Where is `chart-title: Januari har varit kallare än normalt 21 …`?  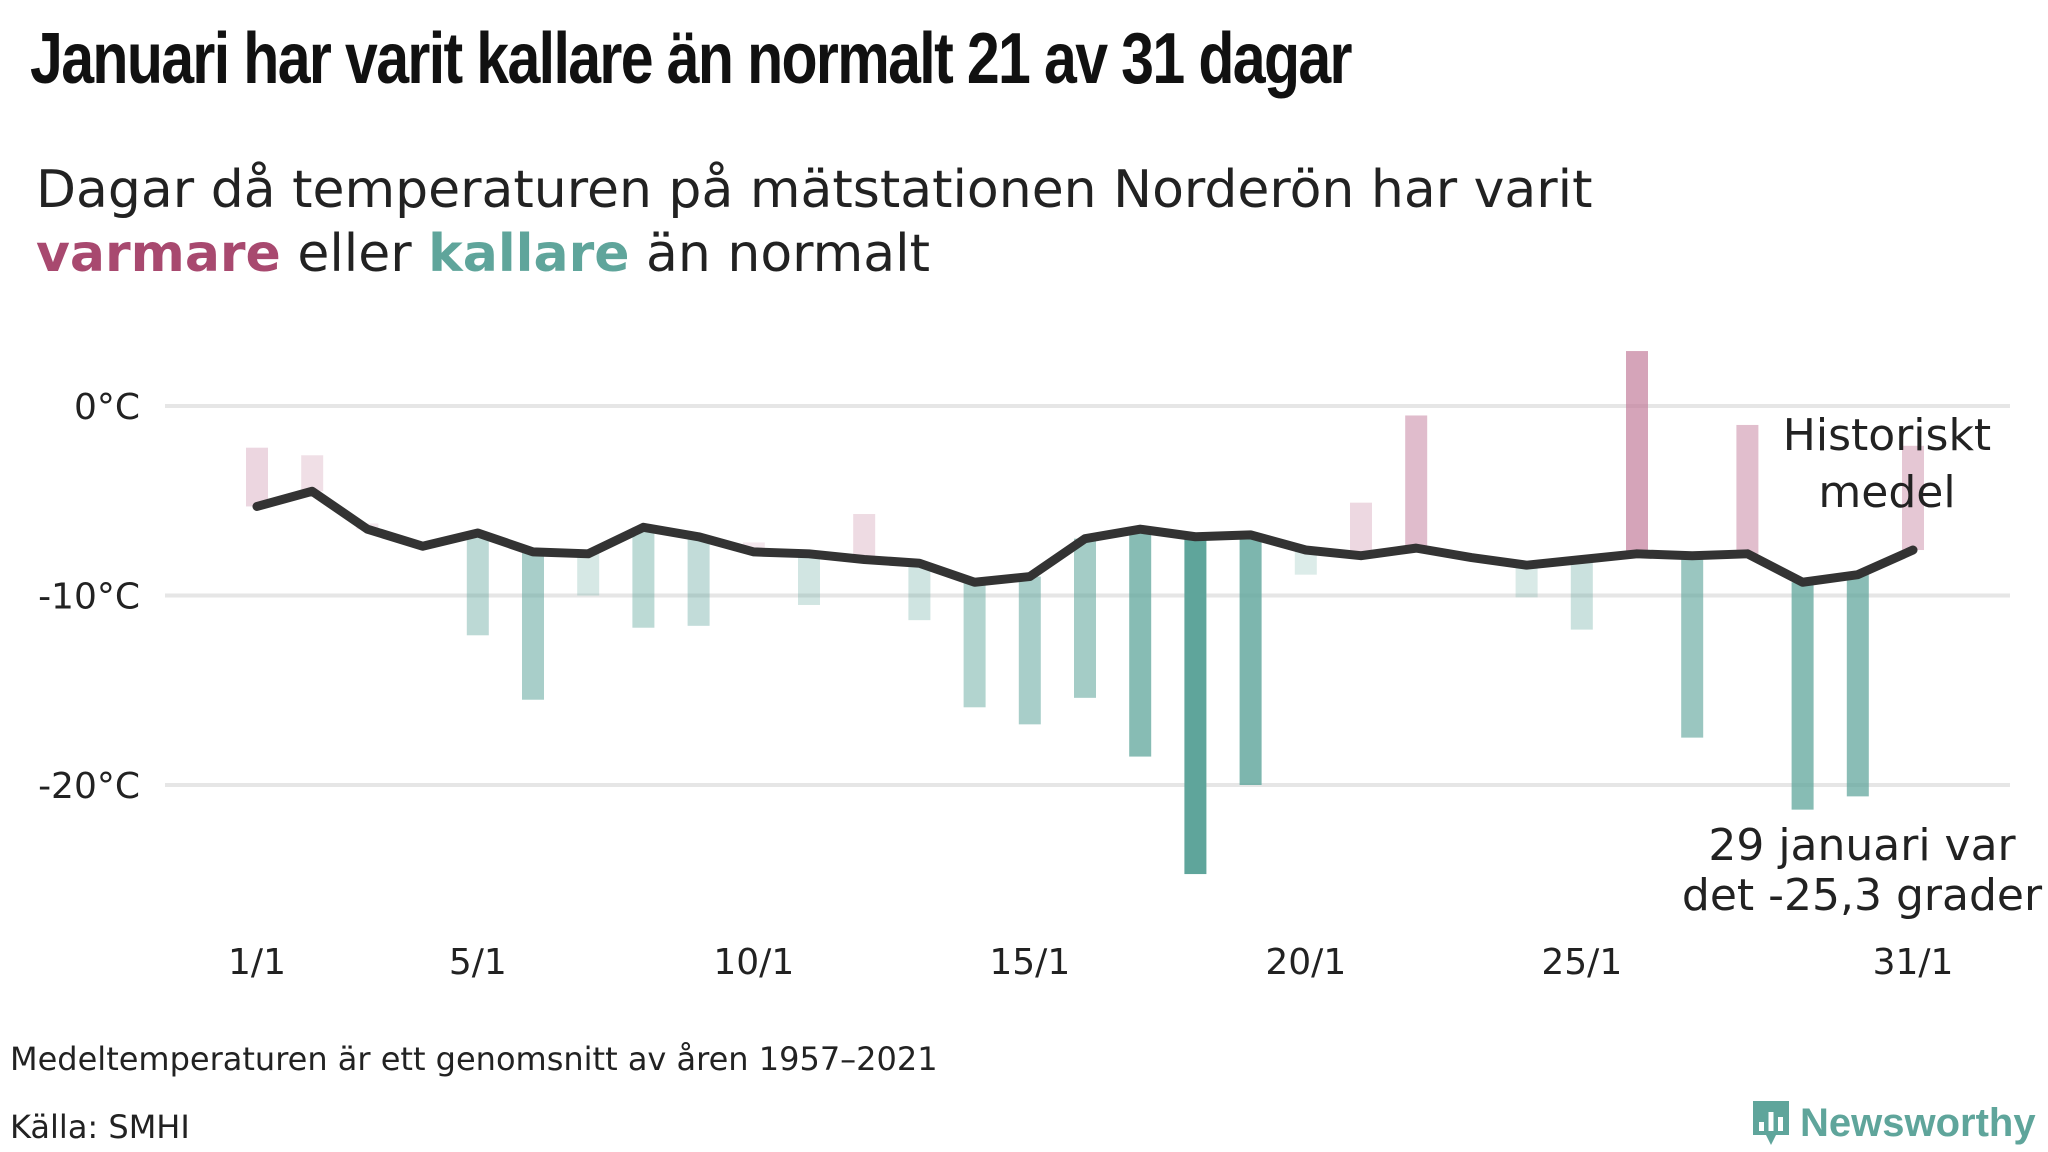 chart-title: Januari har varit kallare än normalt 21 … is located at coordinates (691, 59).